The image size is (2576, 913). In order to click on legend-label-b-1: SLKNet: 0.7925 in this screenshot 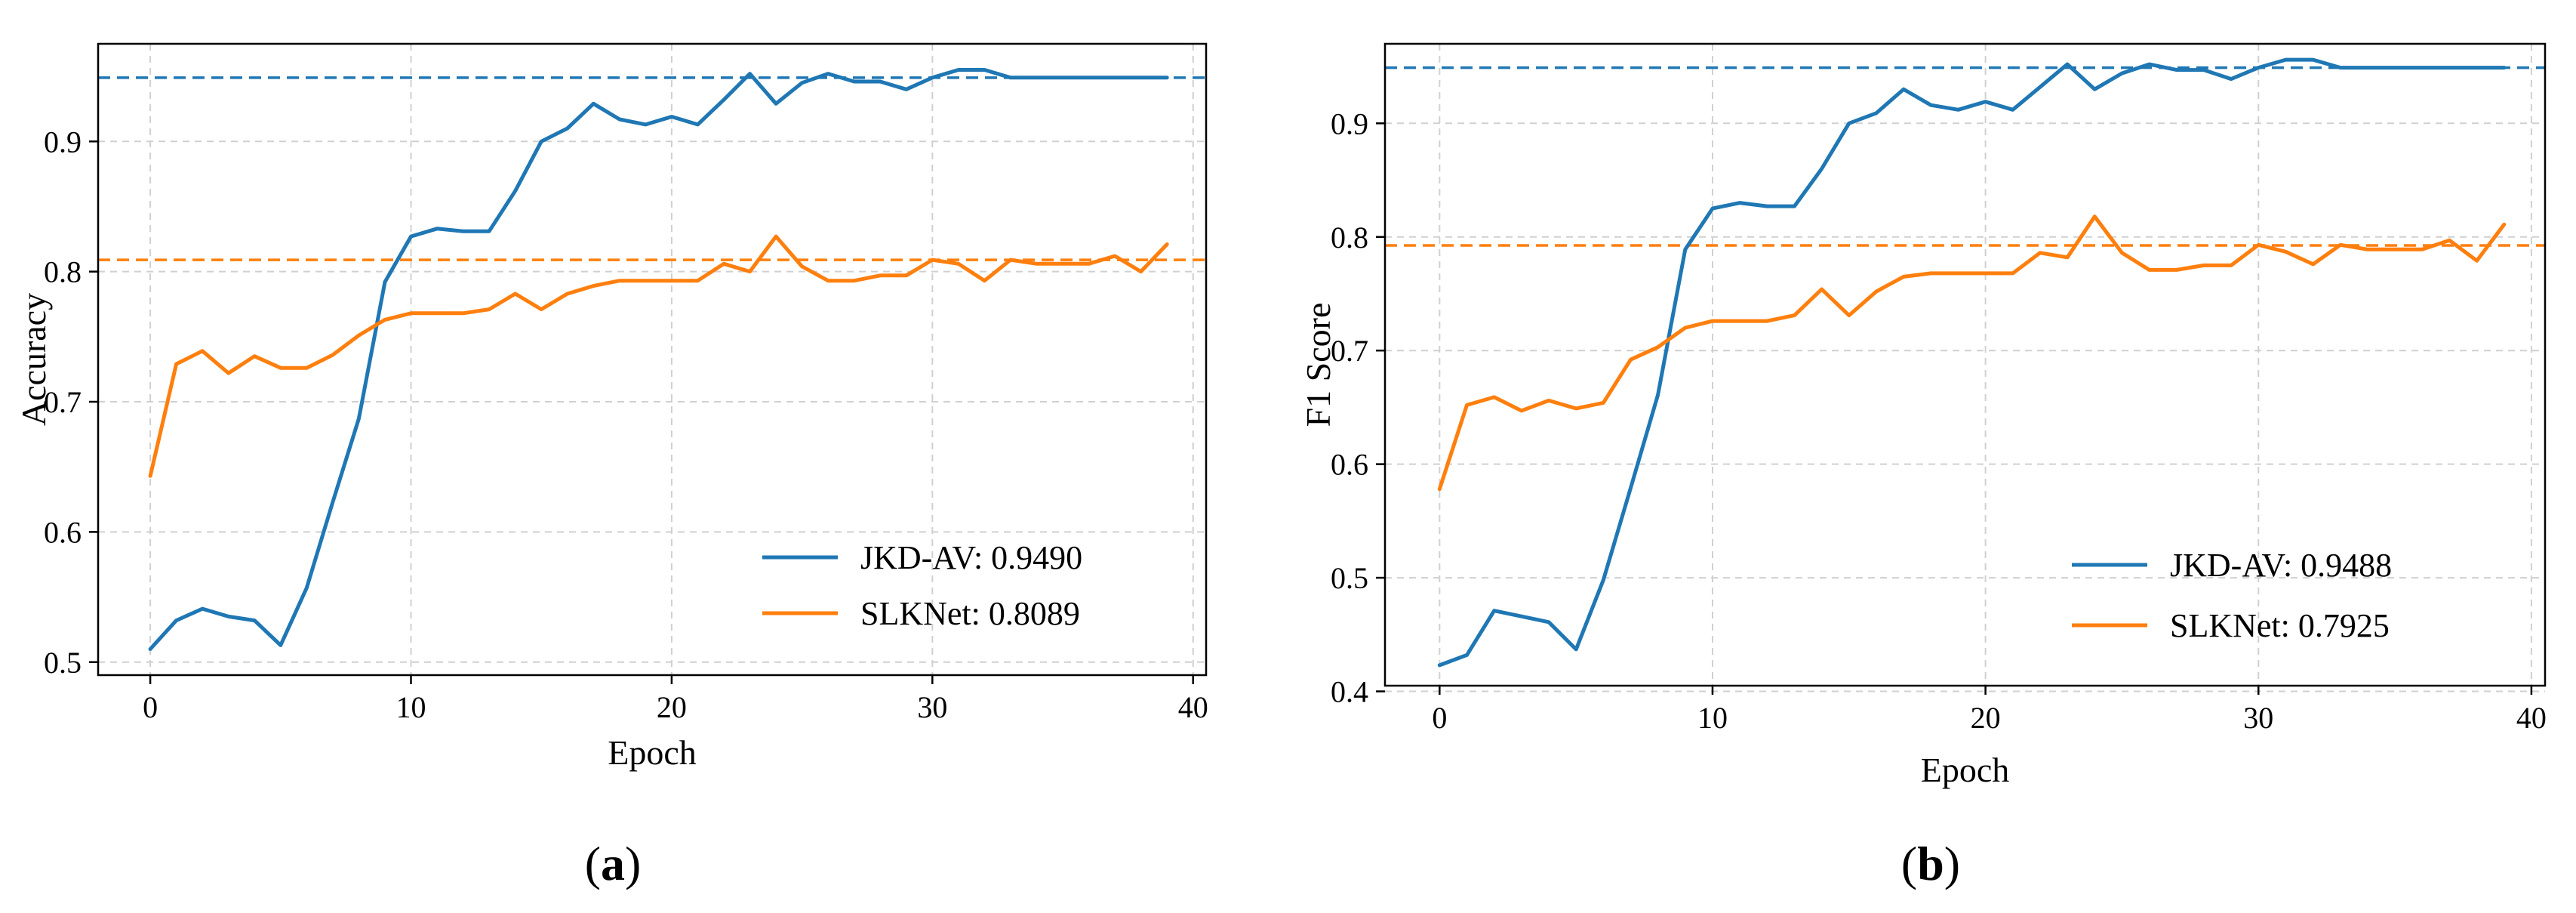, I will do `click(2280, 625)`.